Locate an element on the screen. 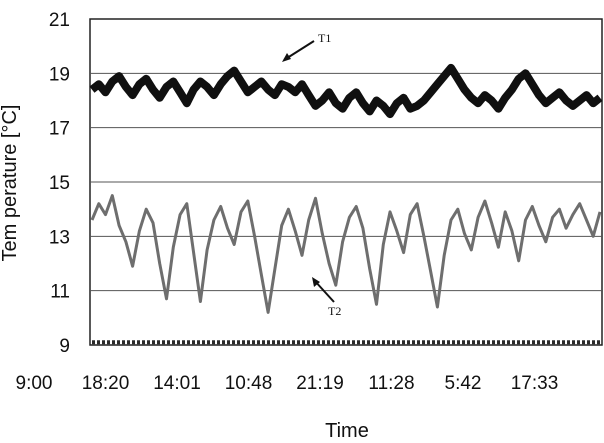 The image size is (604, 443). x-tick-label: 21:19 is located at coordinates (320, 383).